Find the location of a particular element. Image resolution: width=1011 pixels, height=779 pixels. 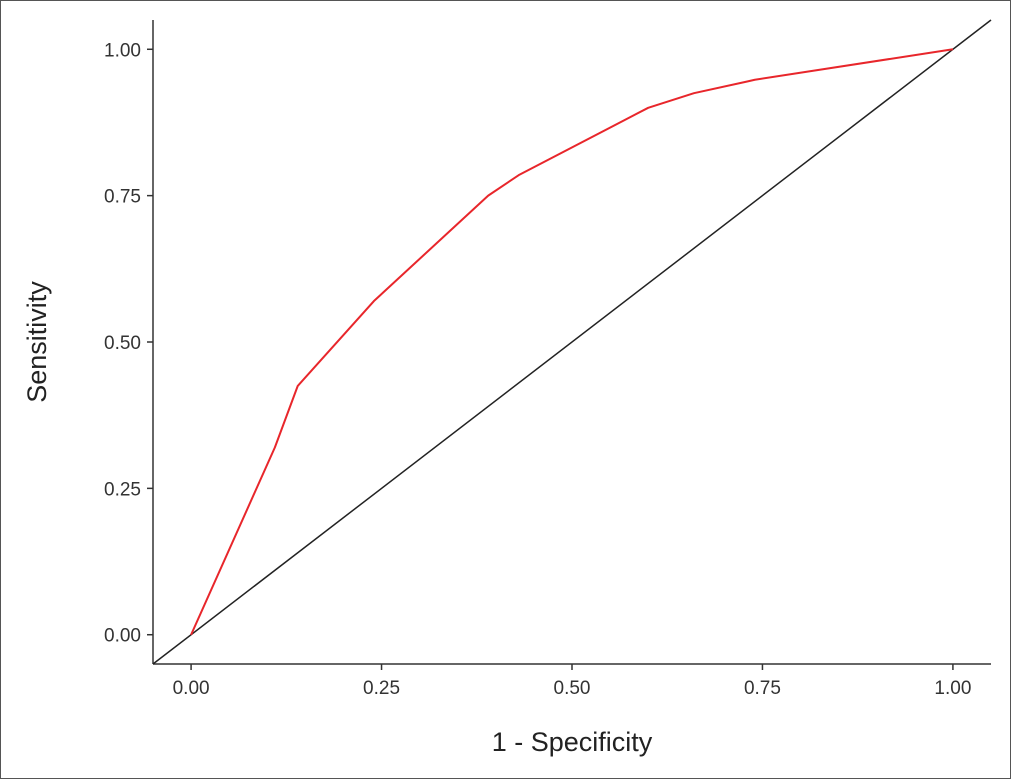

x-tick-label: 0.75 is located at coordinates (762, 688).